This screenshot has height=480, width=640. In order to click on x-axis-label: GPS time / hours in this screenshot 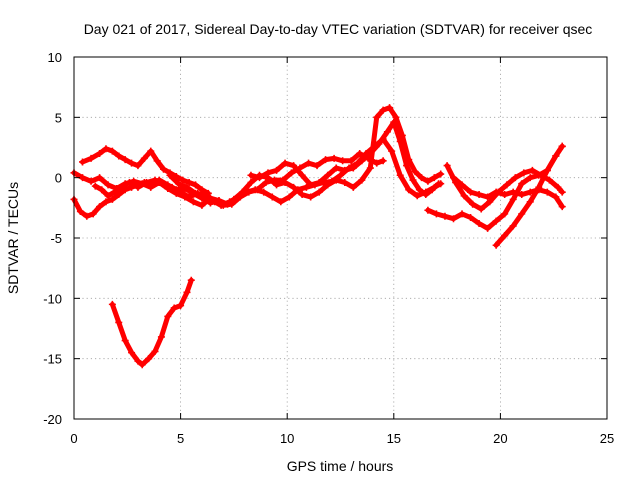, I will do `click(340, 466)`.